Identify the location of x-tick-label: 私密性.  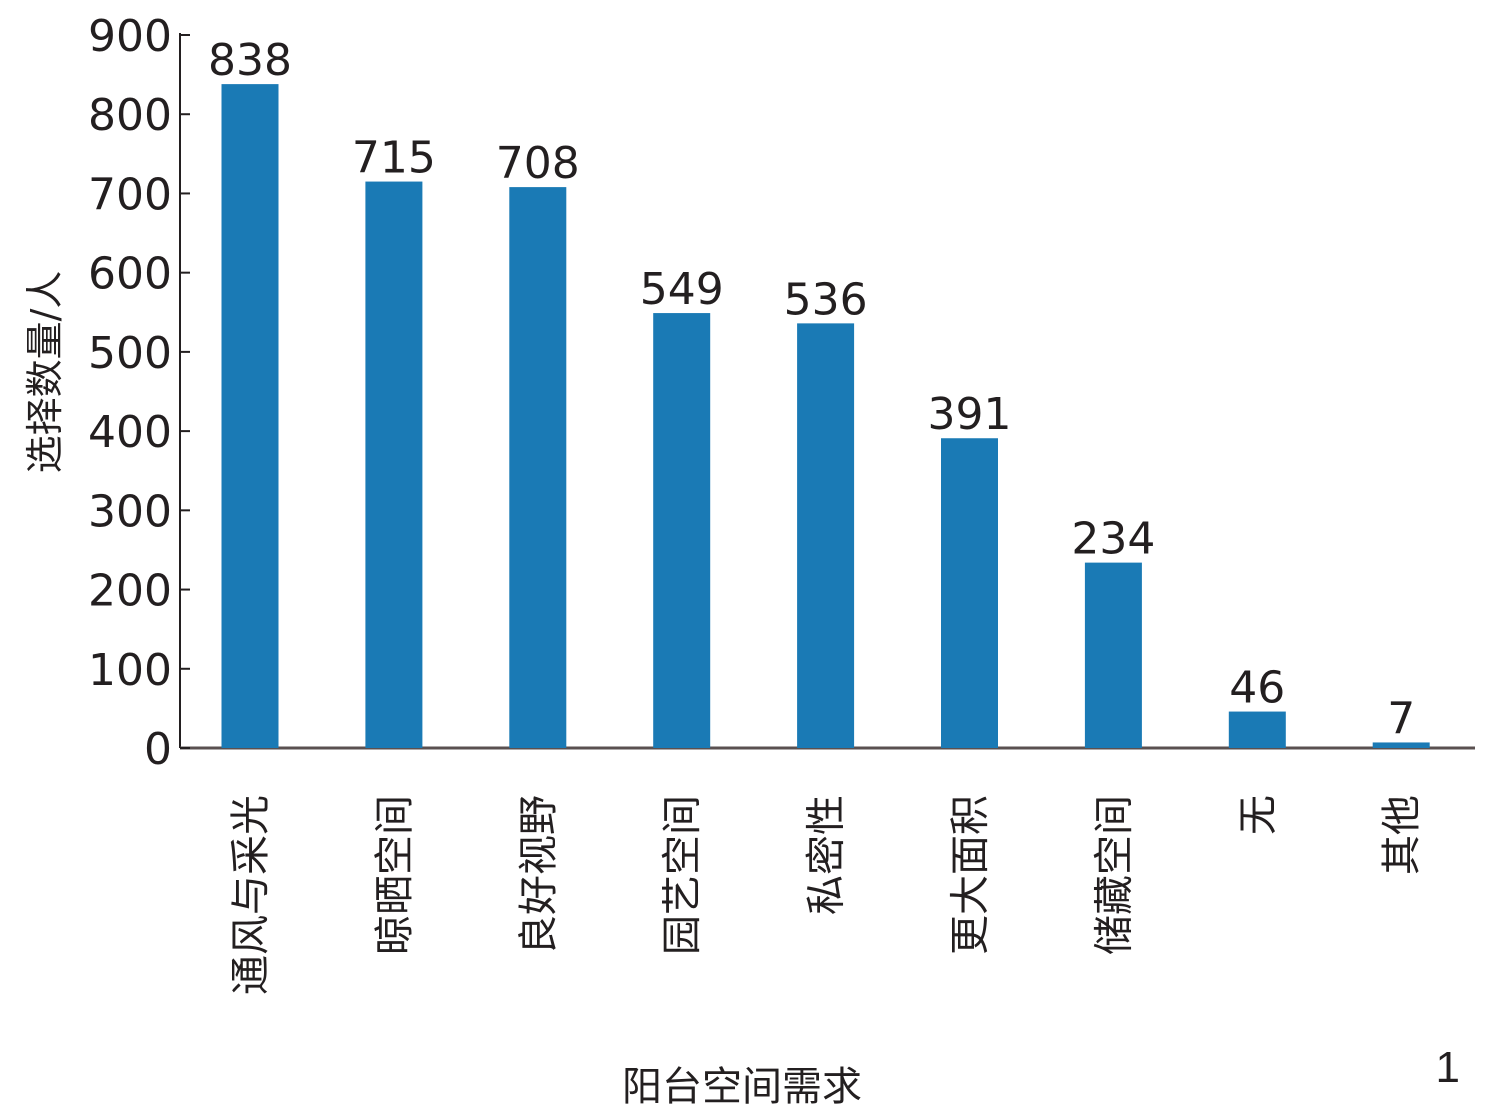
(827, 855).